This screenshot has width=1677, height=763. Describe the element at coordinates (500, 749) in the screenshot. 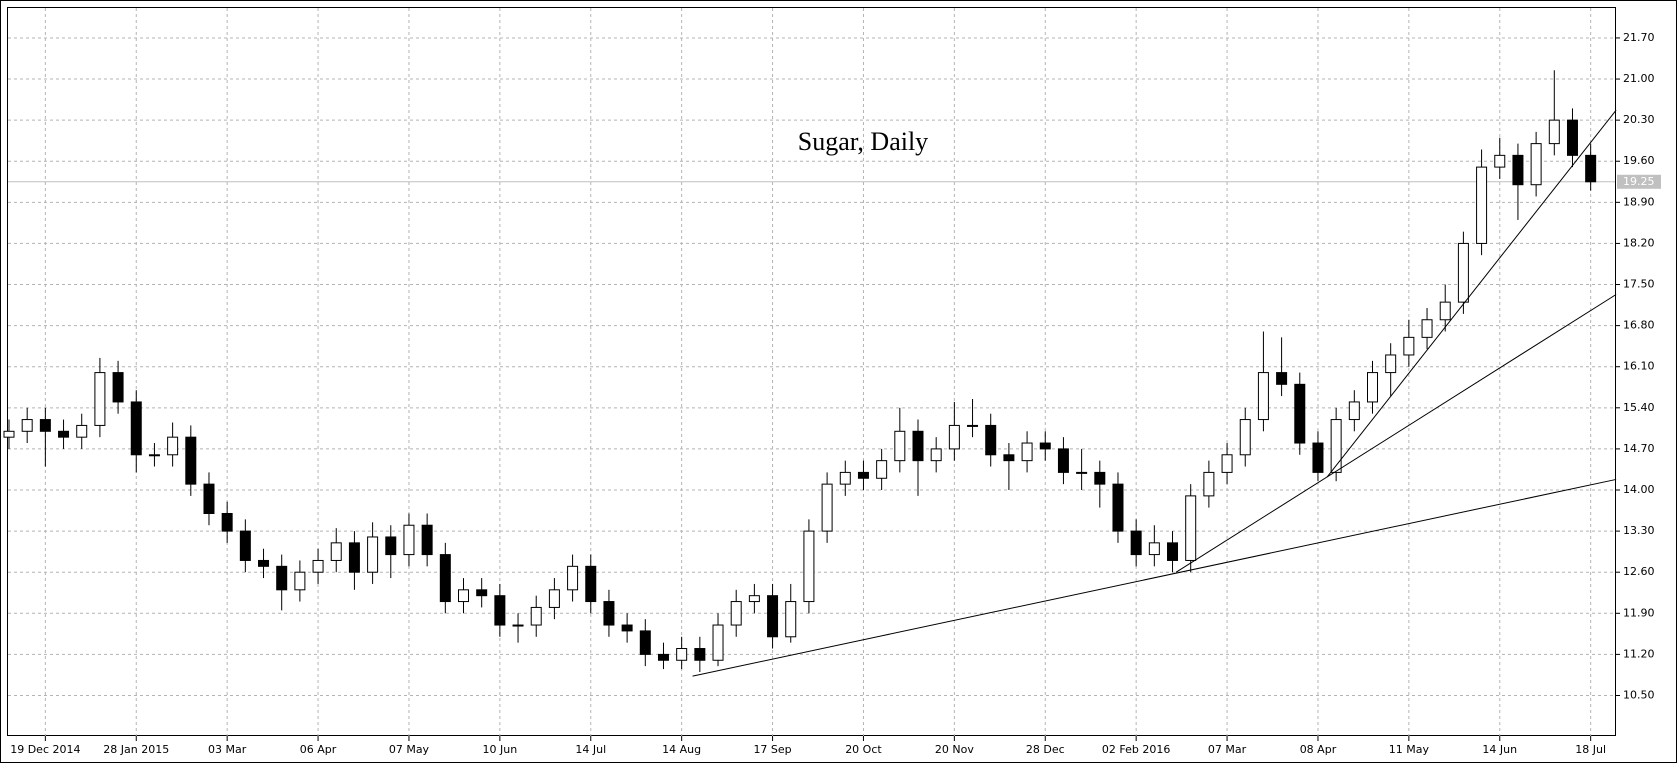

I see `x-tick-label: 10 Jun` at that location.